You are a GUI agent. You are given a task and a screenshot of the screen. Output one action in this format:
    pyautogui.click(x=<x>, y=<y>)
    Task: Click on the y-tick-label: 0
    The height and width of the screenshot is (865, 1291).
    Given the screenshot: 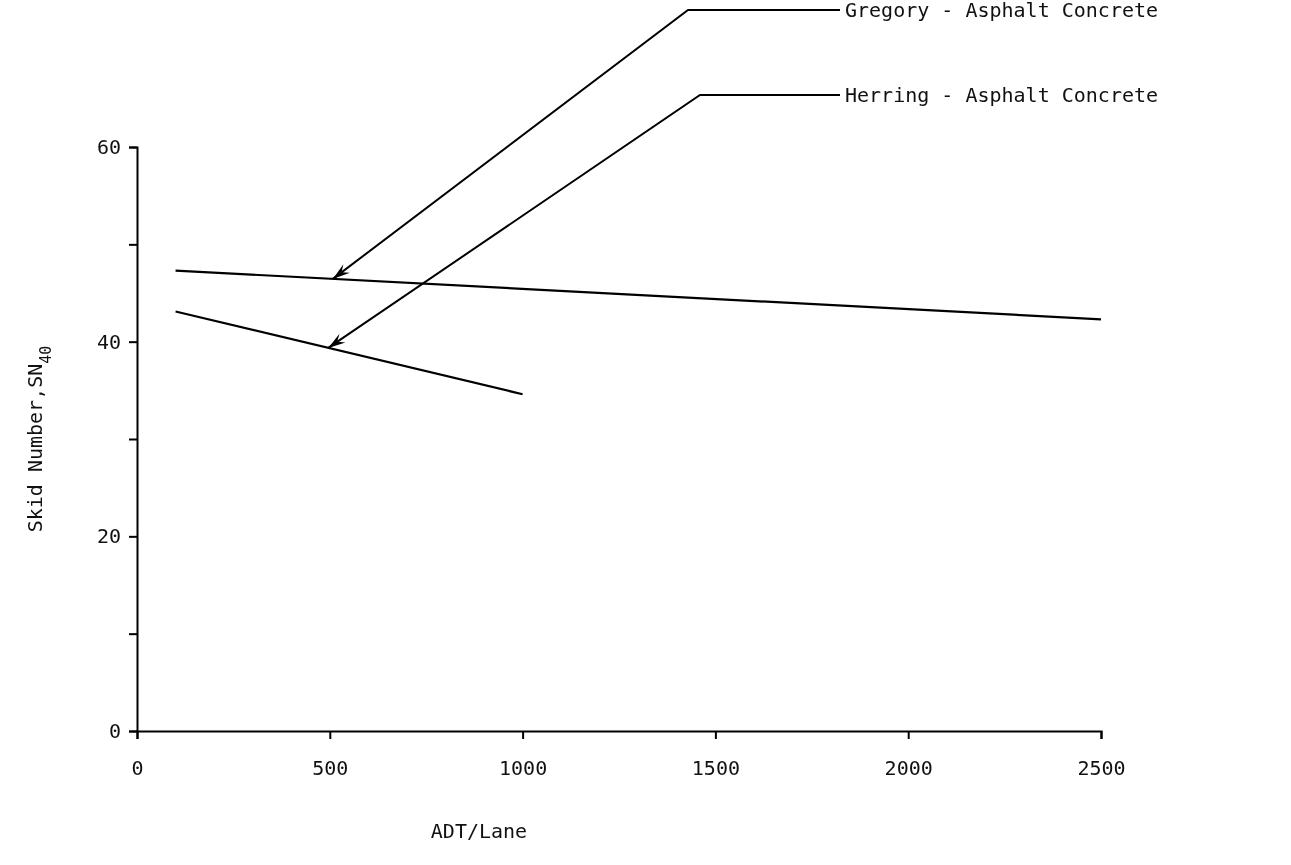 What is the action you would take?
    pyautogui.click(x=114, y=730)
    